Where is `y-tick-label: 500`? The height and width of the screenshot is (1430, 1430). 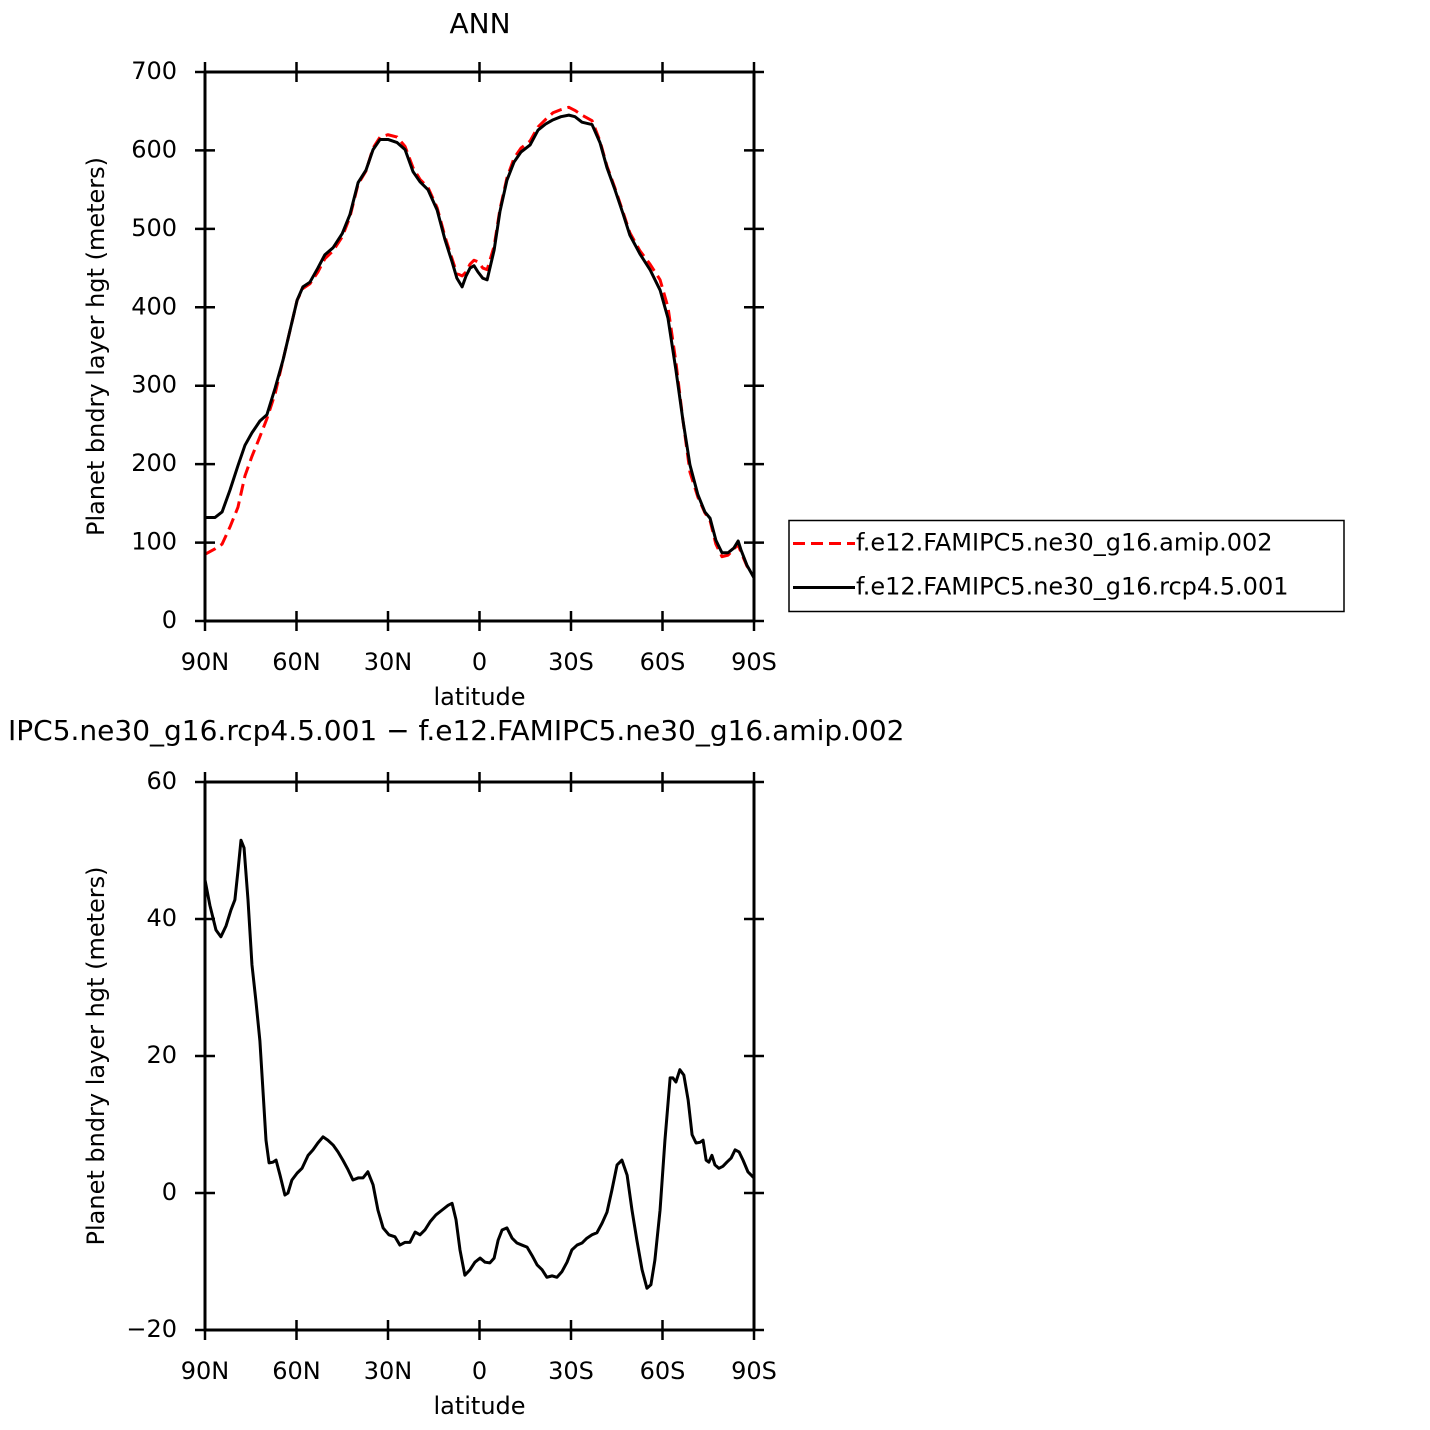 y-tick-label: 500 is located at coordinates (154, 228).